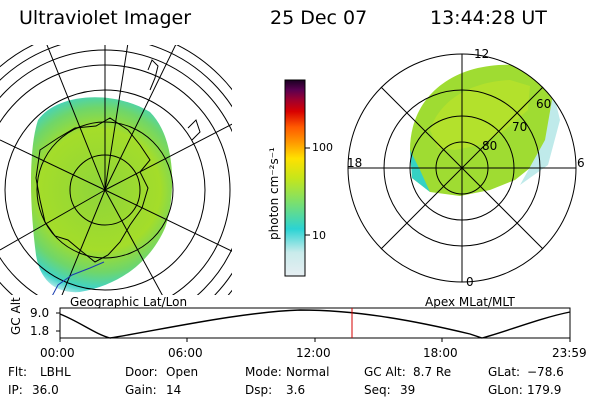 The image size is (600, 400). Describe the element at coordinates (129, 302) in the screenshot. I see `left-projection-label: Geographic Lat/Lon` at that location.